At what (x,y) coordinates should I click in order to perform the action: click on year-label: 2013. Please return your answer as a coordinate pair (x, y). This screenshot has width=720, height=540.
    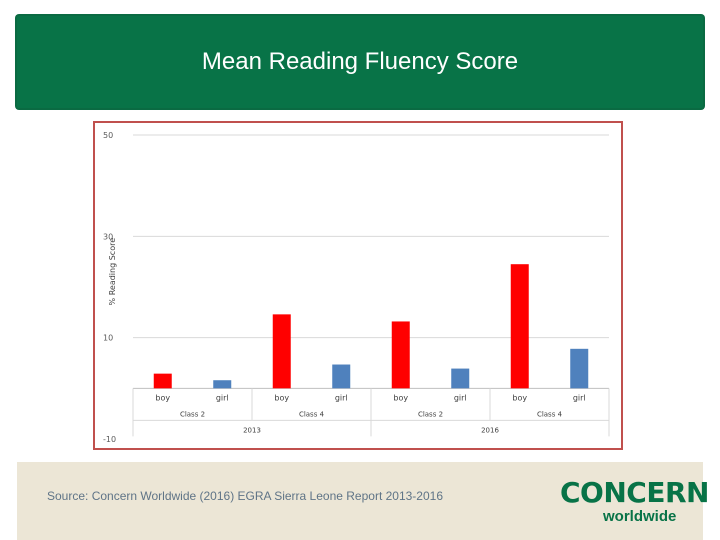
    Looking at the image, I should click on (252, 430).